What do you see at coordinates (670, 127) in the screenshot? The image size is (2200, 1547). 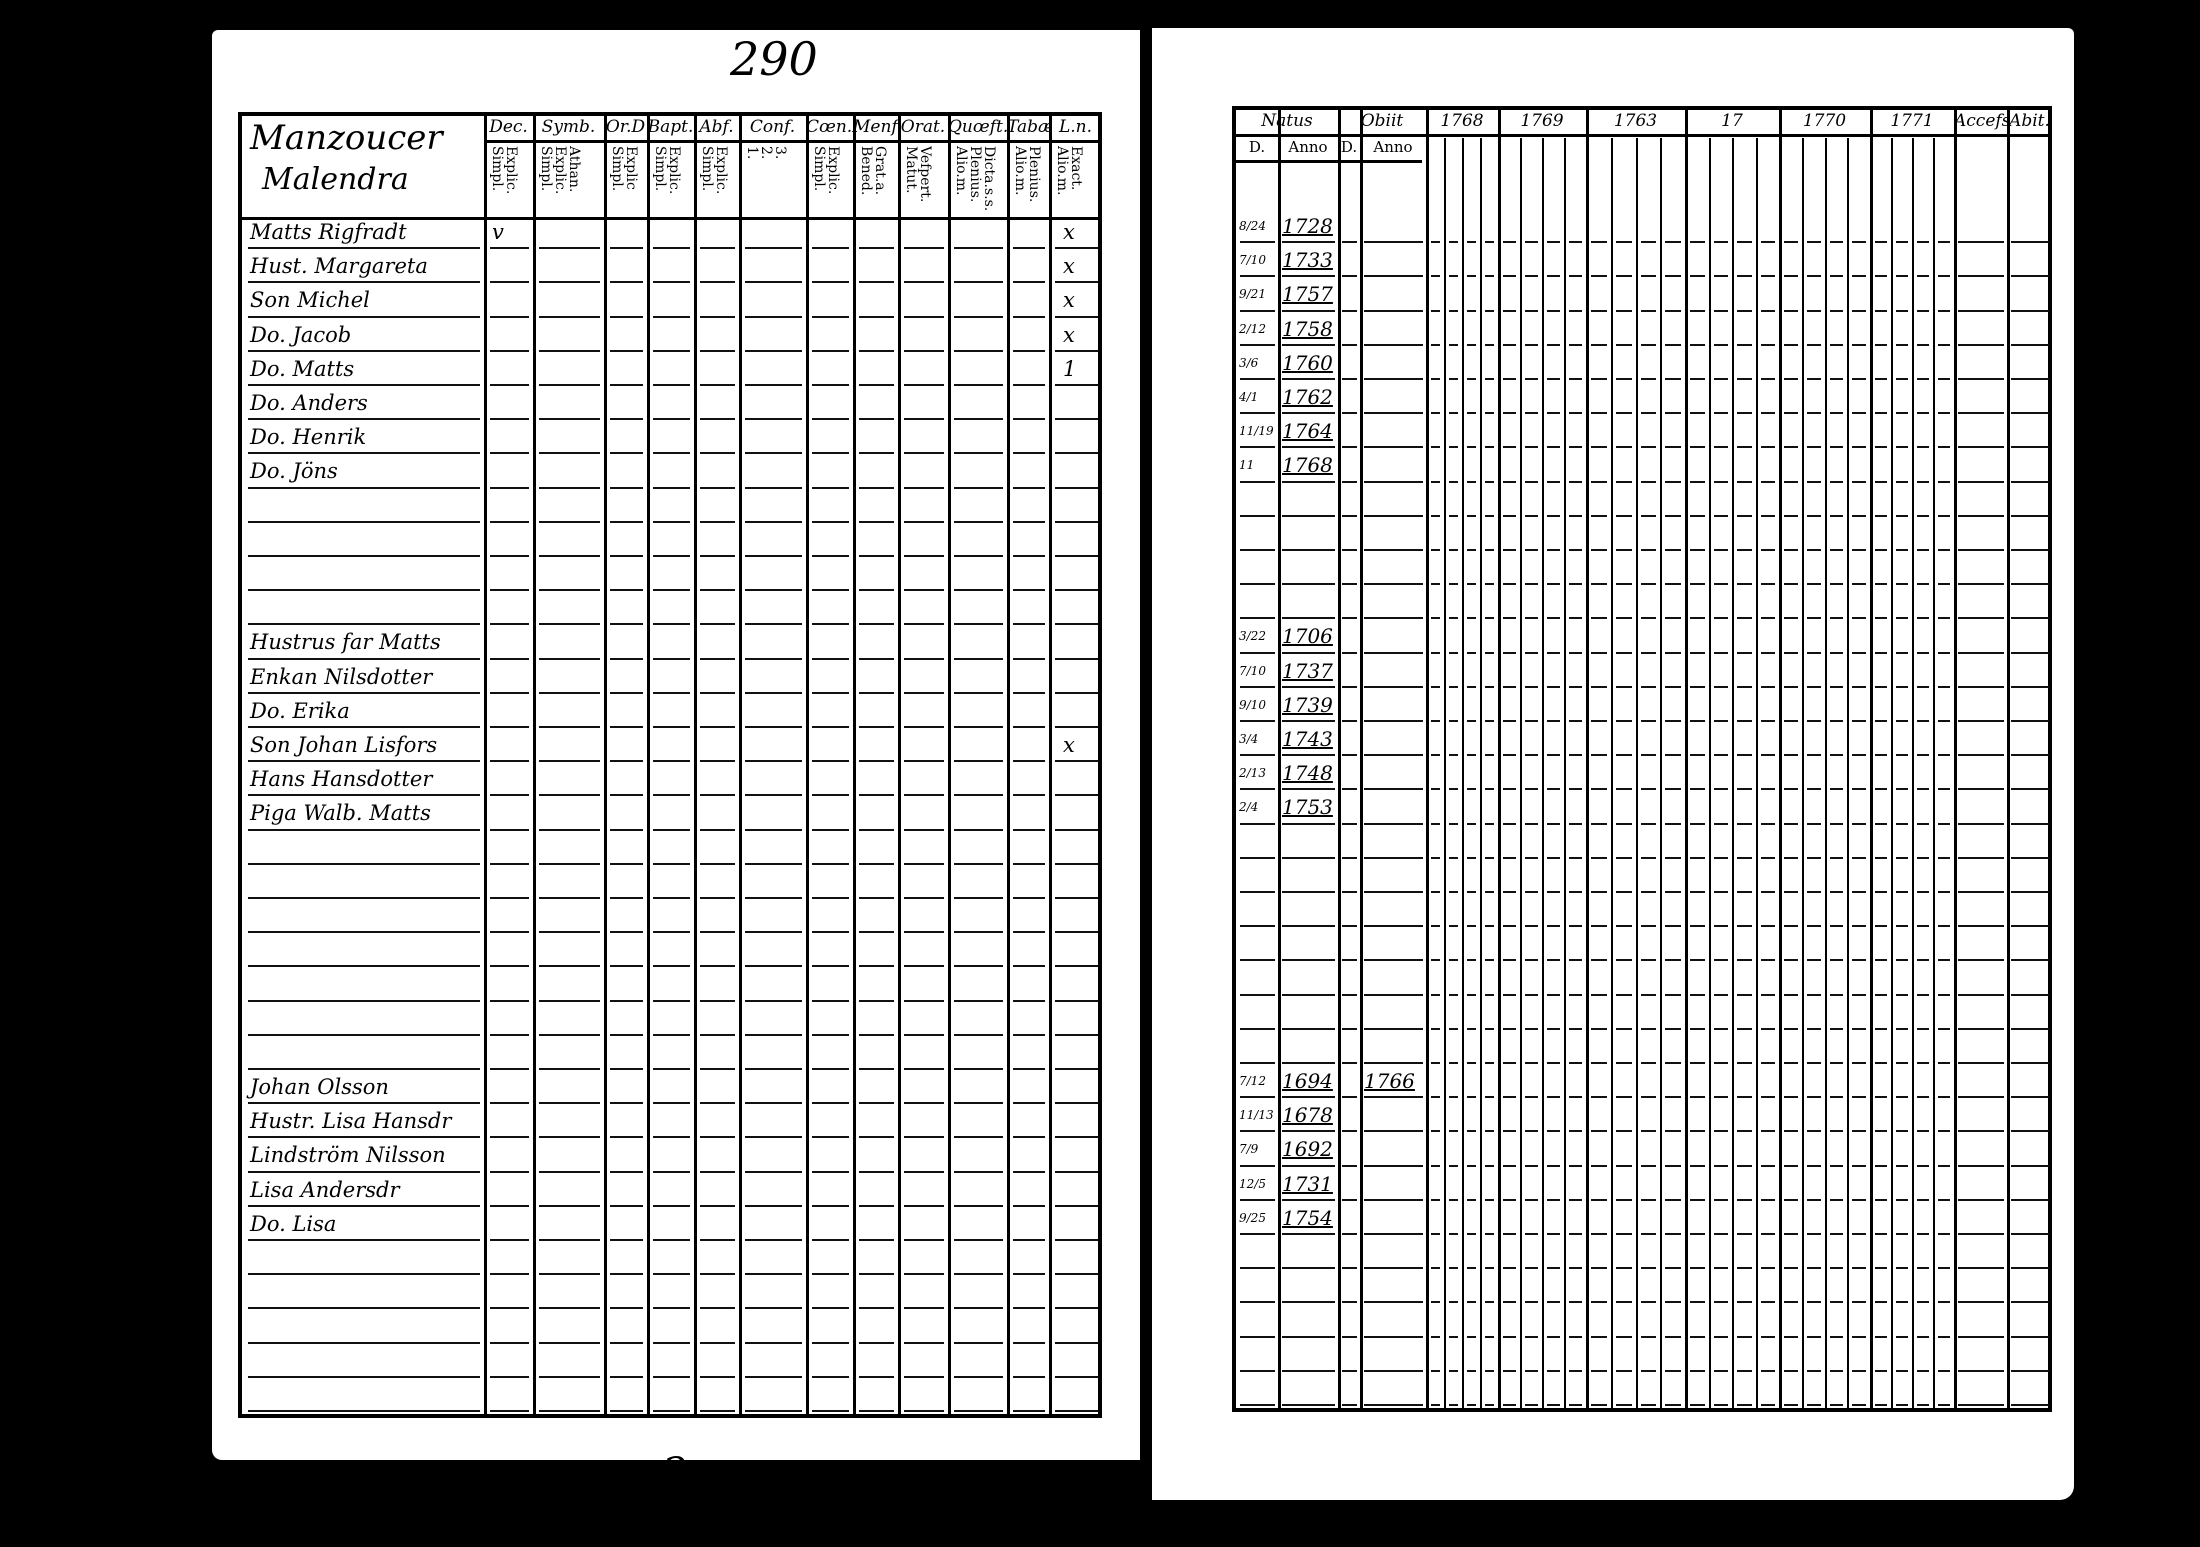 I see `column-header: Bapt.` at bounding box center [670, 127].